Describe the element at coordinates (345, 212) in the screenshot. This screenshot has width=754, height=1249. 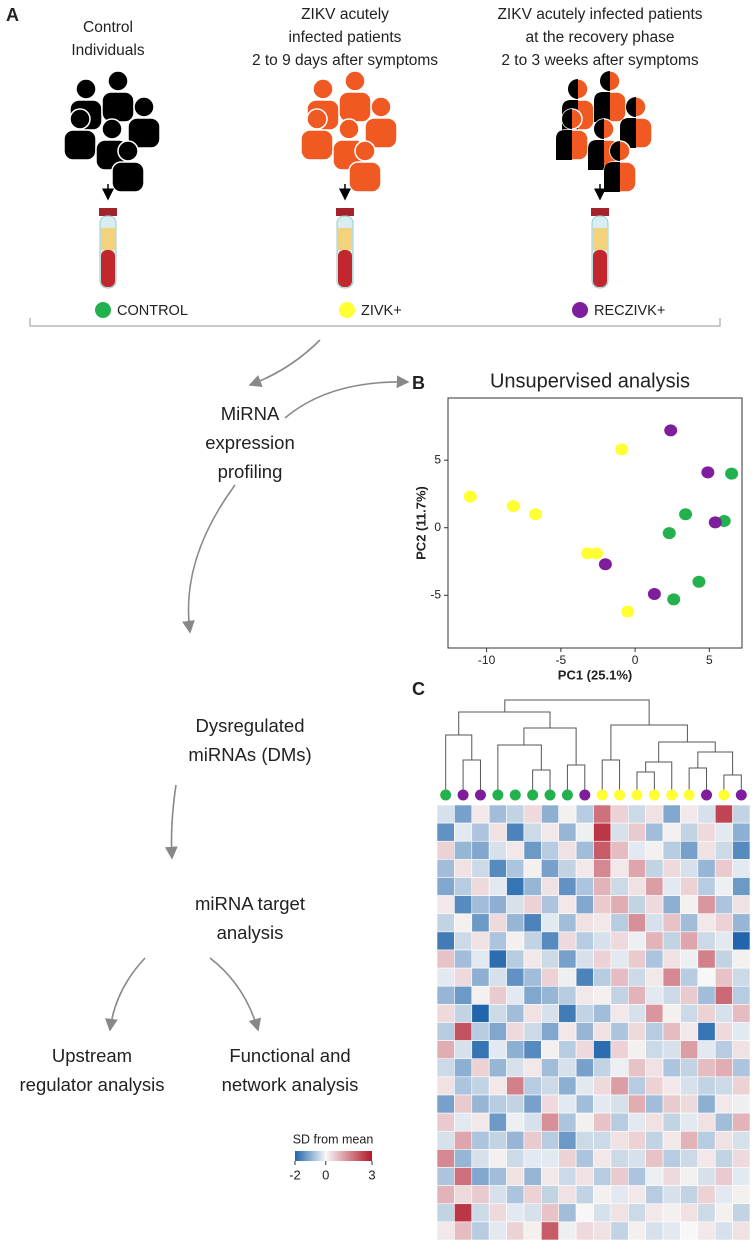
I see `tube-cap` at that location.